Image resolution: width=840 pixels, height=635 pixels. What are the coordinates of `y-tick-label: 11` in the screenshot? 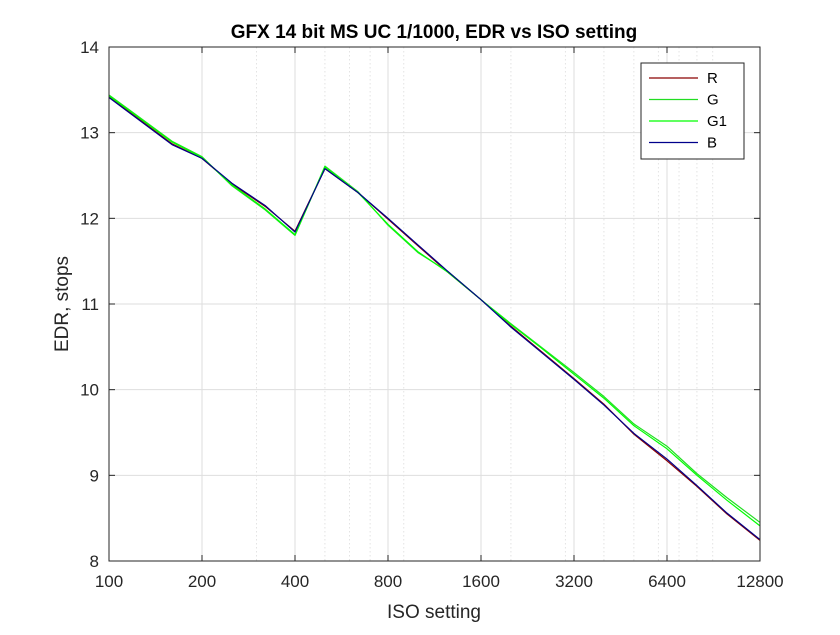 It's located at (90, 304).